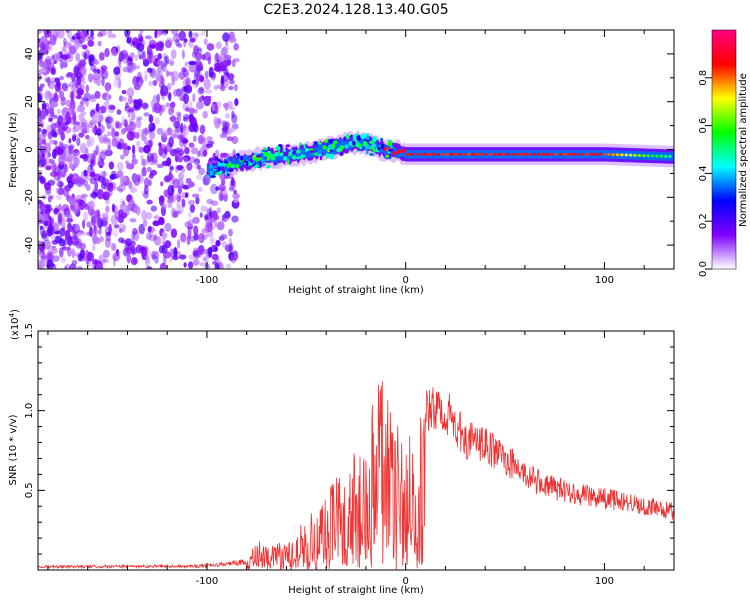 This screenshot has height=600, width=750. Describe the element at coordinates (29, 54) in the screenshot. I see `y-tick-label: 40` at that location.